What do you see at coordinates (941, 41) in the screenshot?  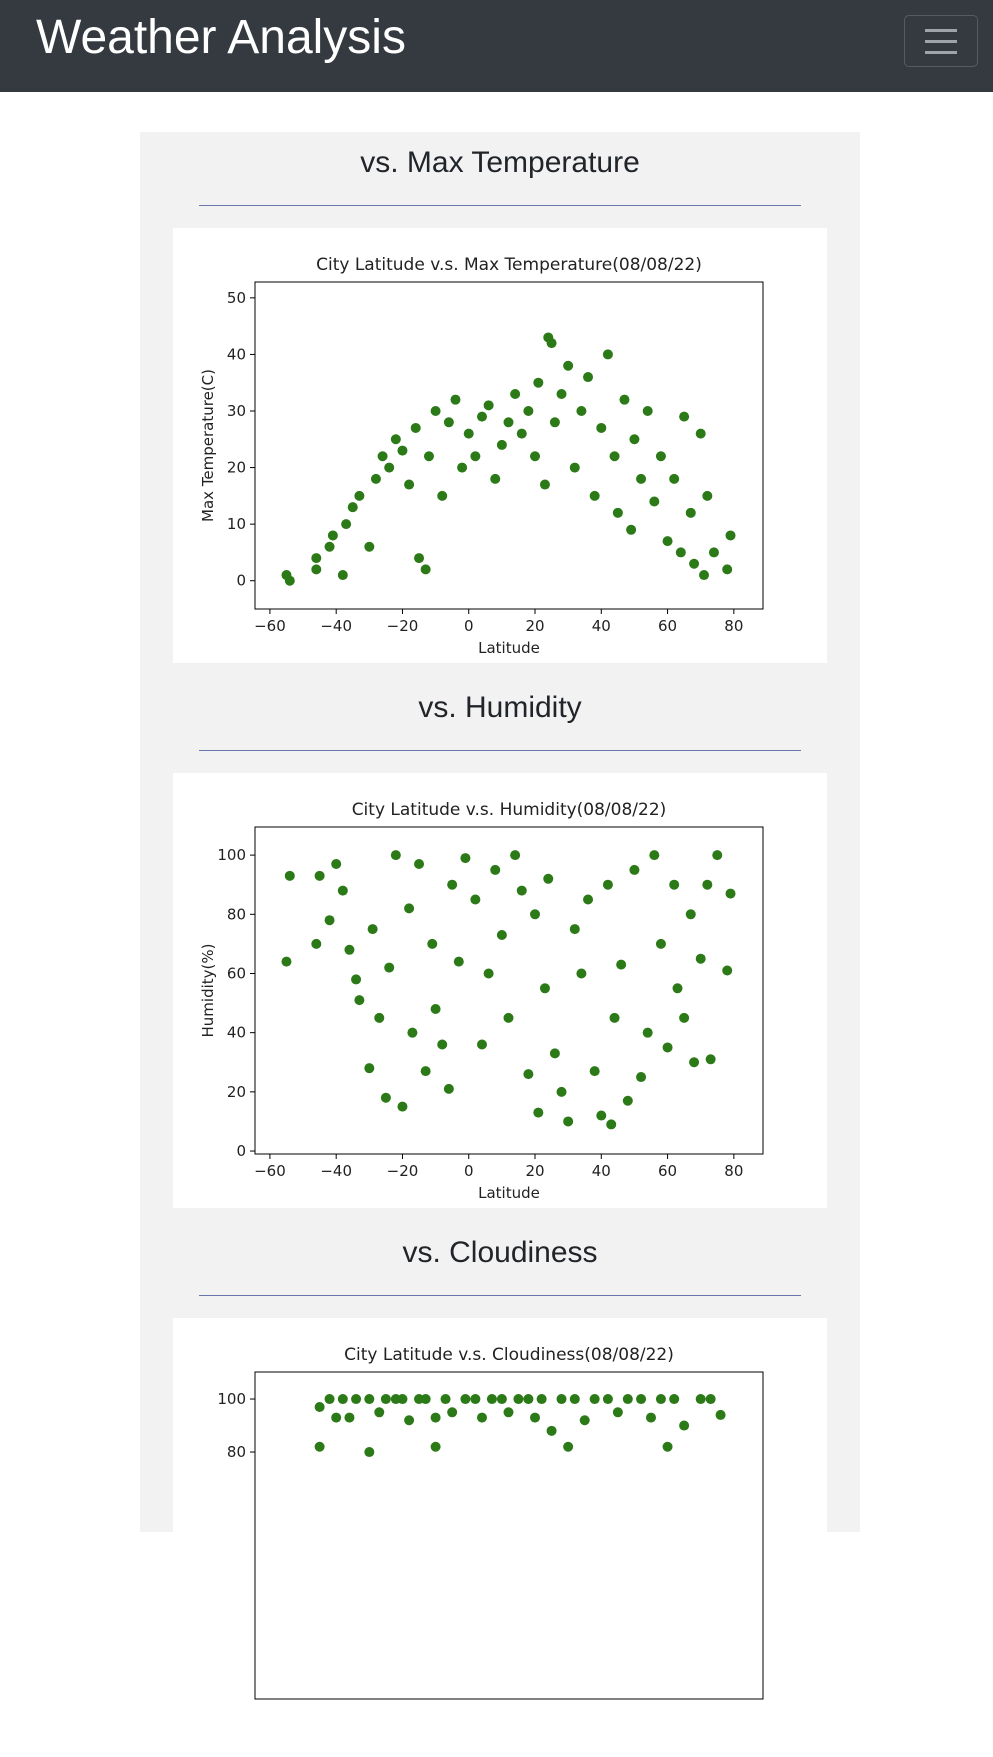 I see `menu-toggle` at bounding box center [941, 41].